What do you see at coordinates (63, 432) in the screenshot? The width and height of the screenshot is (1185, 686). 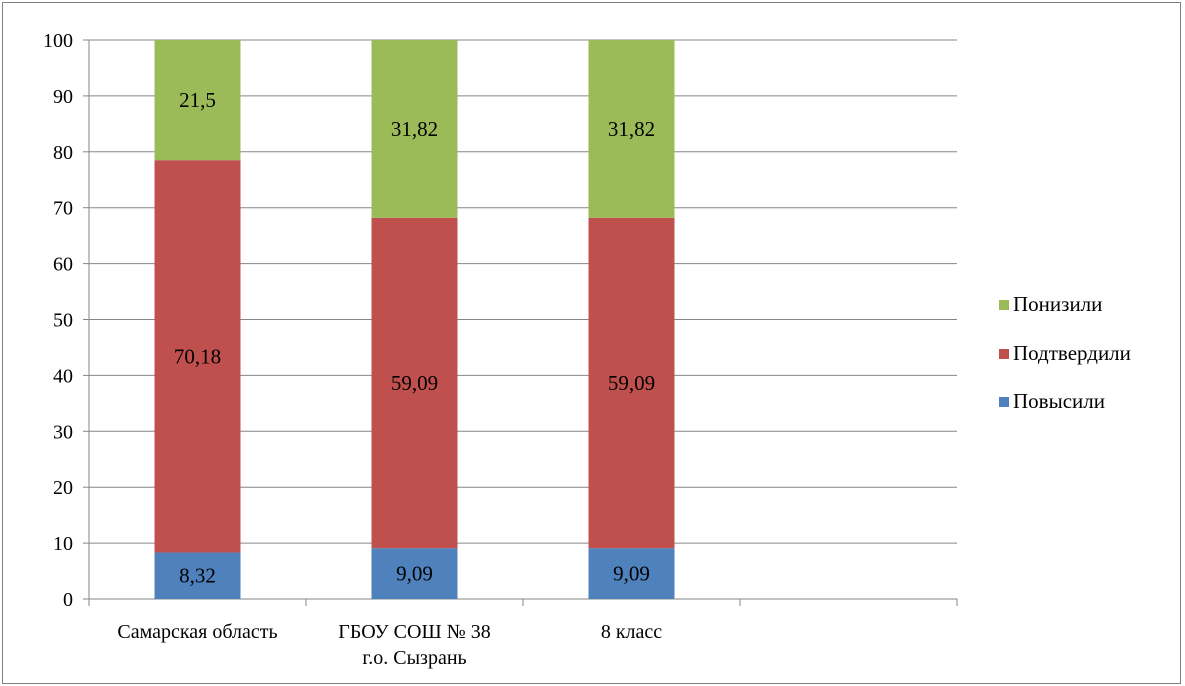 I see `y-tick-label: 30` at bounding box center [63, 432].